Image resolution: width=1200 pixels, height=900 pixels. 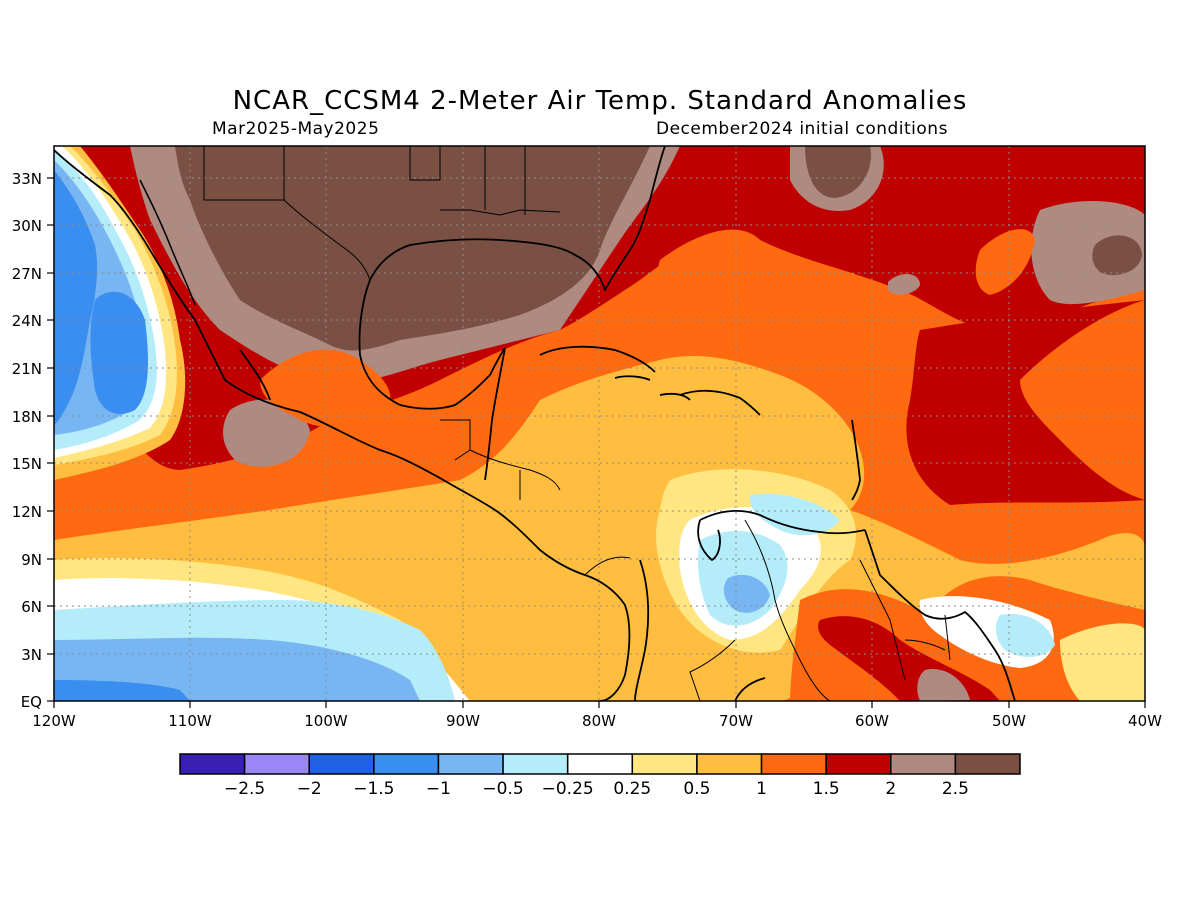 I want to click on lon-label: 40W, so click(x=1145, y=721).